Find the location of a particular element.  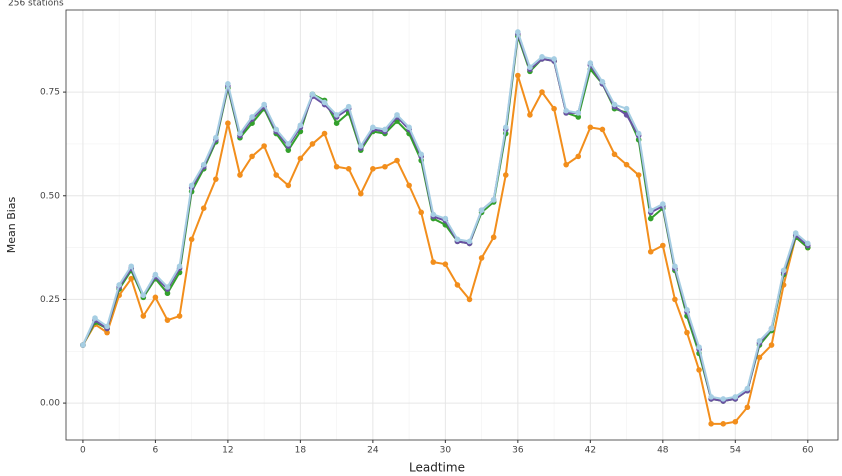

y-axis-label: Mean Bias is located at coordinates (11, 224).